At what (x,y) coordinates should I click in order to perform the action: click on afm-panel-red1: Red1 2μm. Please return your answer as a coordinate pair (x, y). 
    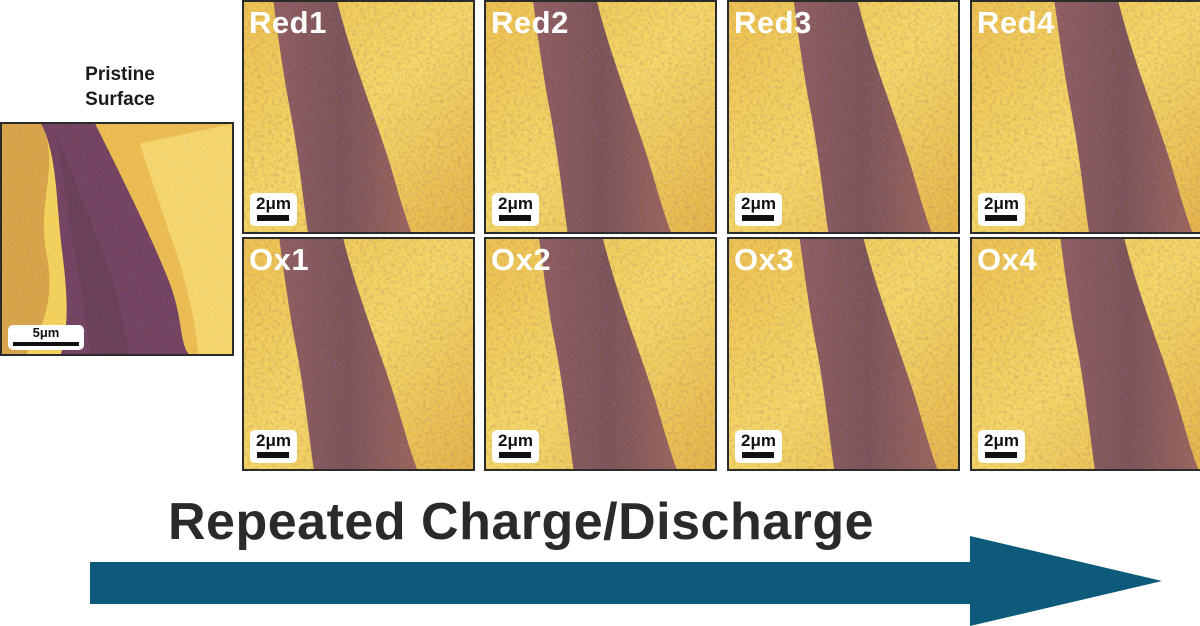
    Looking at the image, I should click on (358, 117).